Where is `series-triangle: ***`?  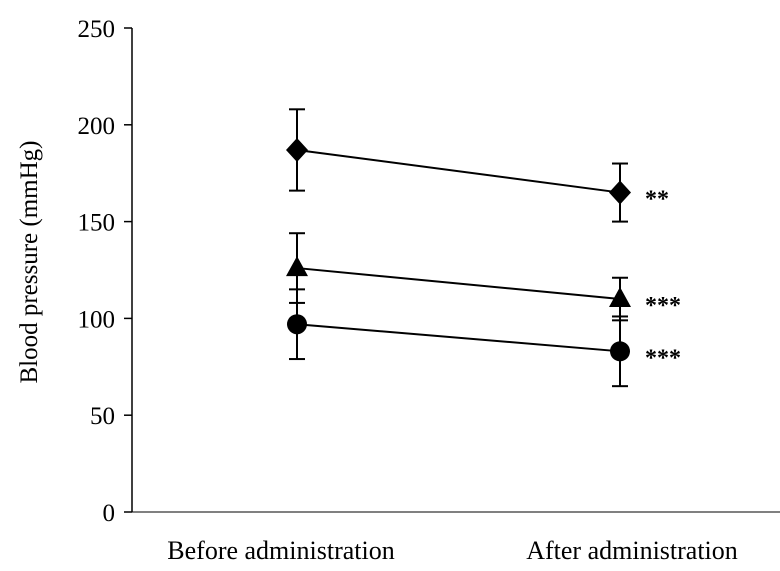
series-triangle: *** is located at coordinates (483, 277).